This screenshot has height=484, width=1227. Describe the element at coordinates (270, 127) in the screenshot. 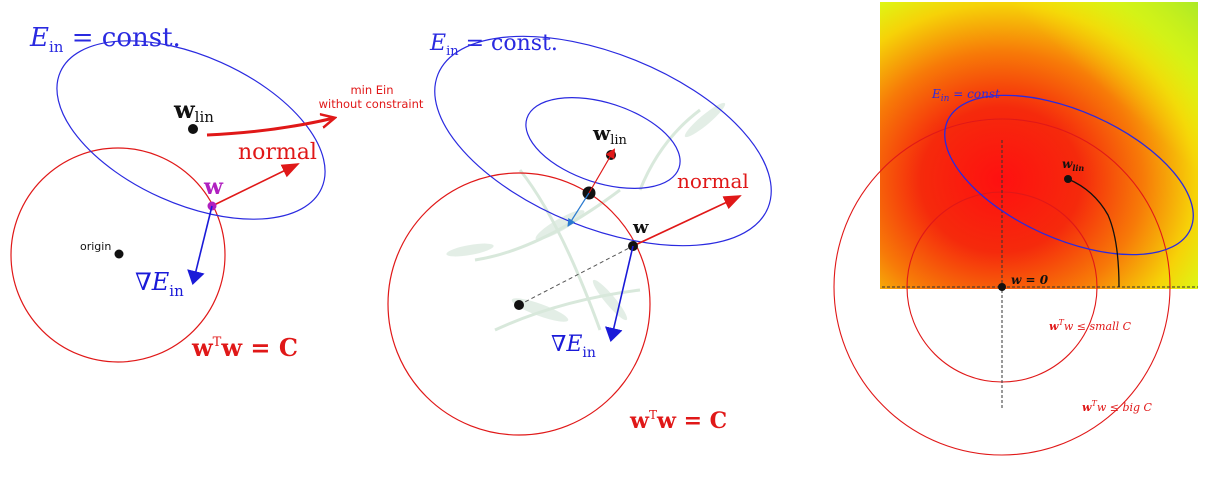

I see `unconstrained-arrow` at that location.